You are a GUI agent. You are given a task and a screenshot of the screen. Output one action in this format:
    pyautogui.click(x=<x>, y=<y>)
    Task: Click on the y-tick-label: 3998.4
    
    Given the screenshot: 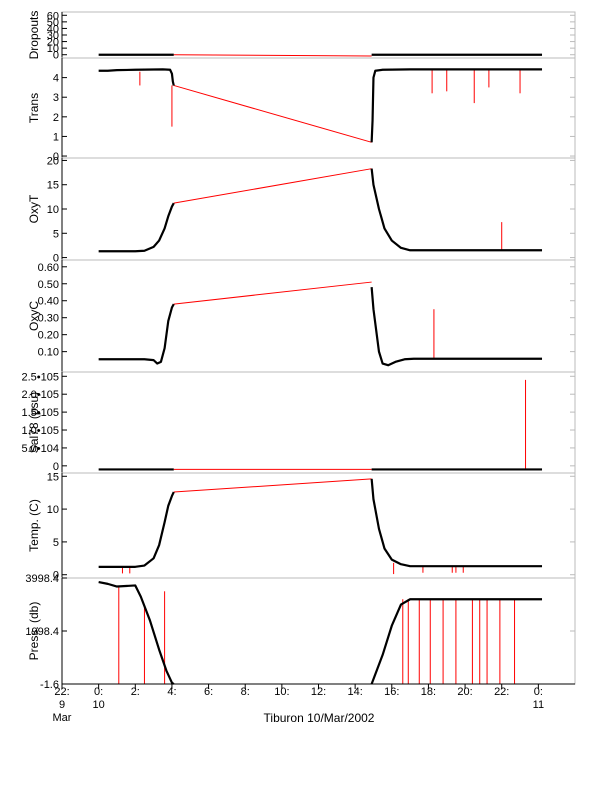 What is the action you would take?
    pyautogui.click(x=42, y=579)
    